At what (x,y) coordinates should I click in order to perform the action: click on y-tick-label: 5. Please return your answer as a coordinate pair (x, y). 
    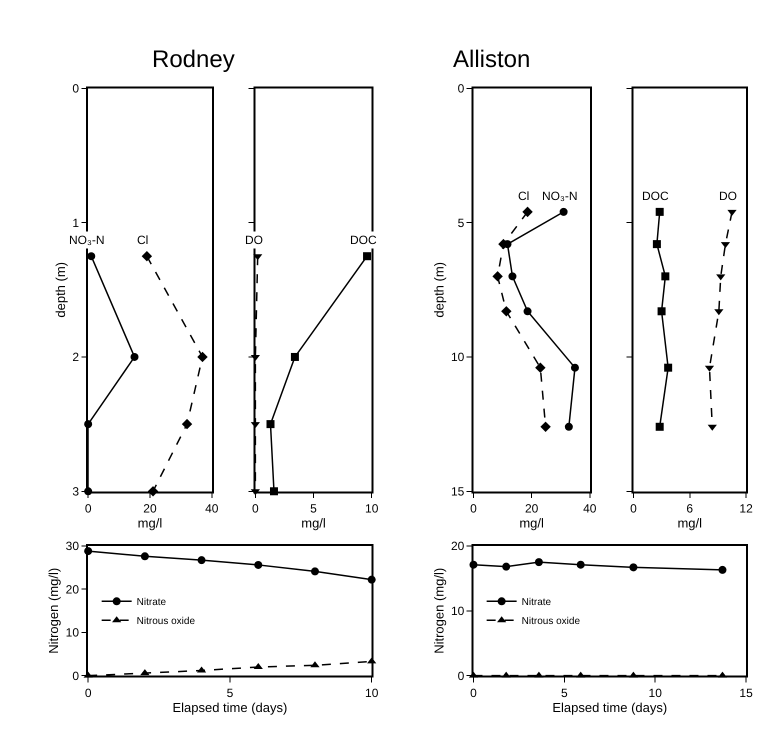
    Looking at the image, I should click on (461, 223).